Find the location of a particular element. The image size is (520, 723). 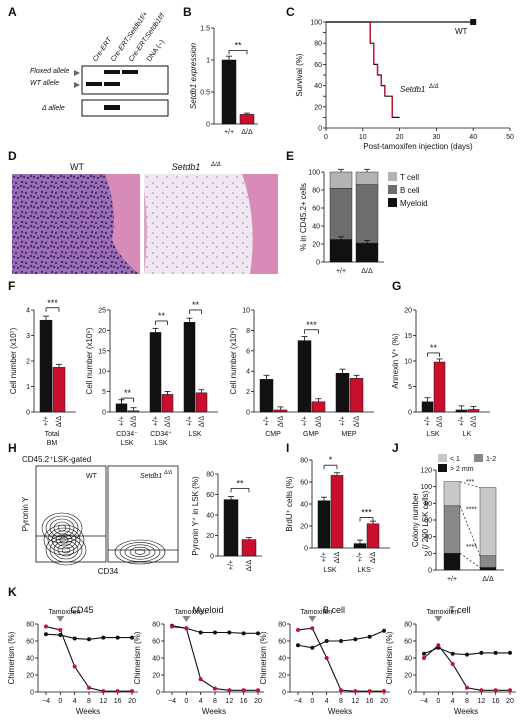

e-legend-label-1: B cell is located at coordinates (410, 190).